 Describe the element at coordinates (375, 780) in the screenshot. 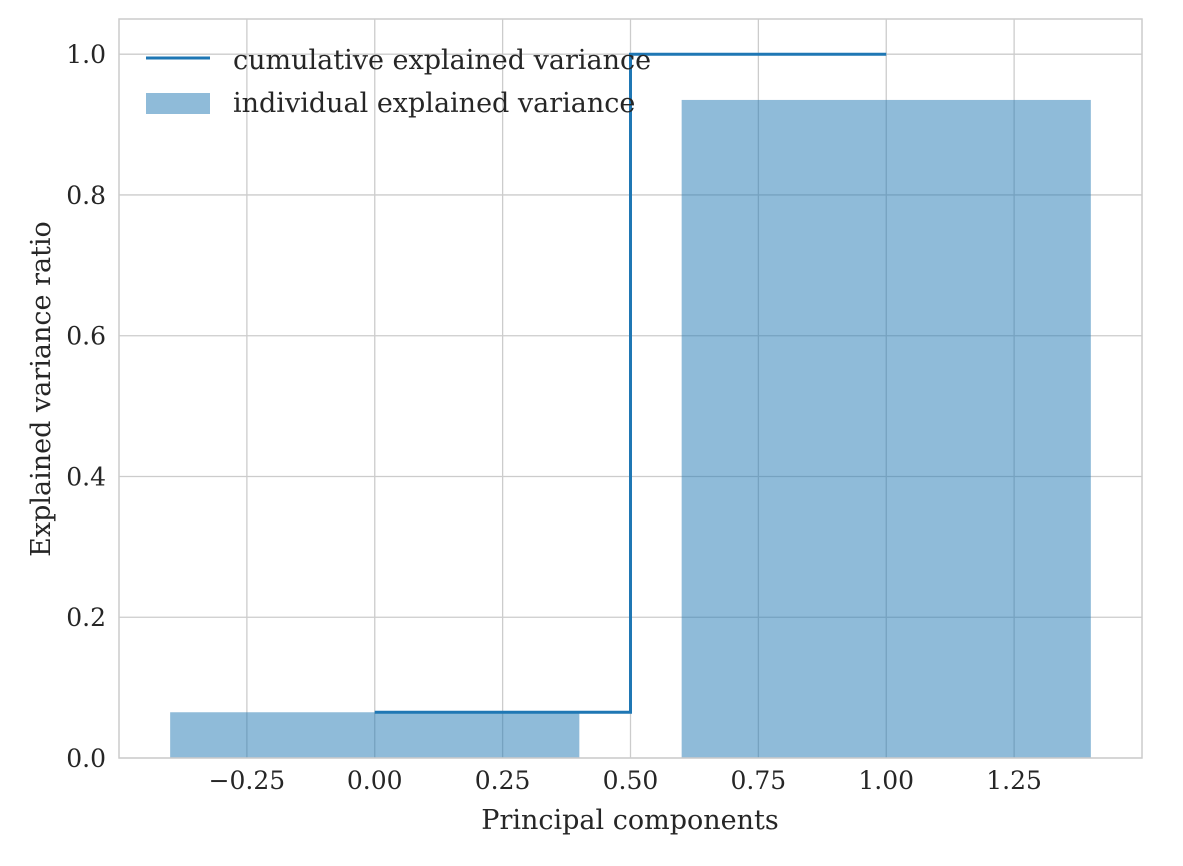

I see `x-tick-label: 0.00` at that location.